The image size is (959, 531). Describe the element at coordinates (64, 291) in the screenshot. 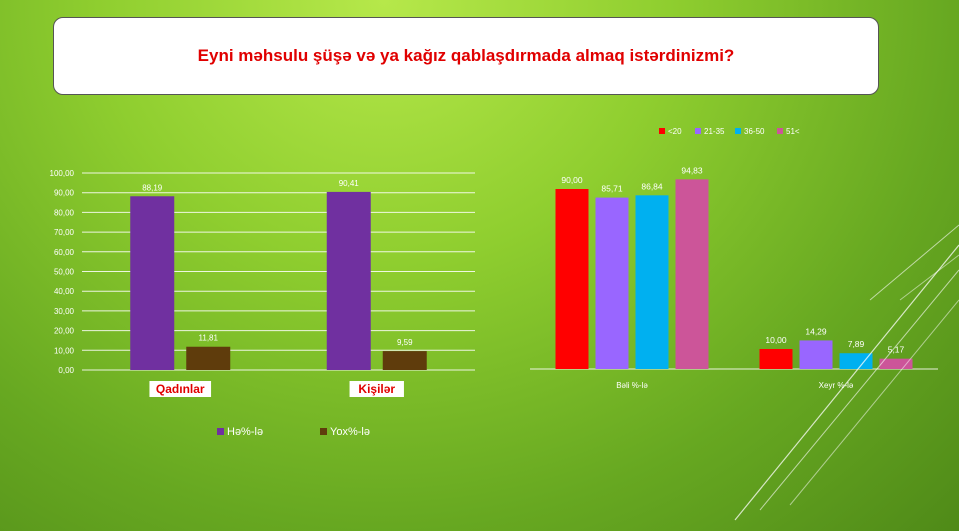

I see `y-tick-label: 40,00` at that location.